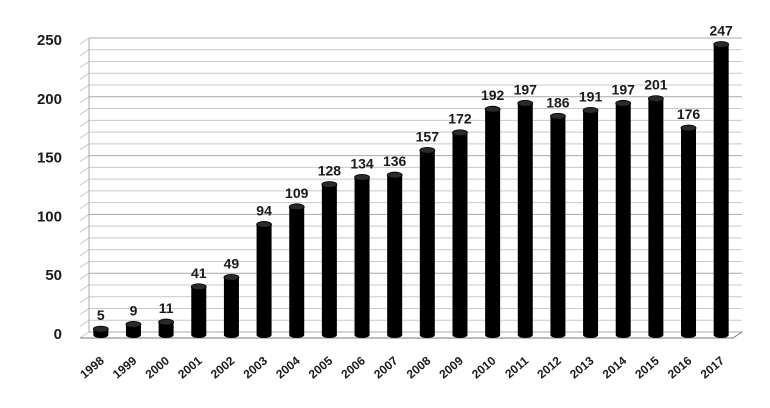  I want to click on data-label: 136, so click(395, 161).